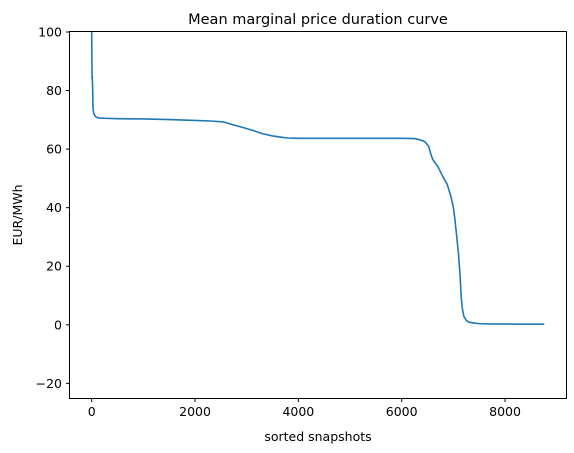 The height and width of the screenshot is (453, 574). I want to click on x-tick-label: 0, so click(92, 411).